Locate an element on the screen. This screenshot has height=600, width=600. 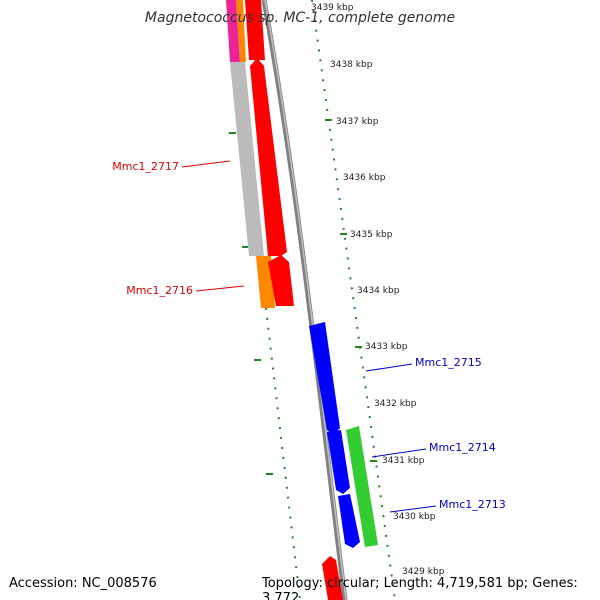
gene-segment-red-bottom is located at coordinates (332, 578).